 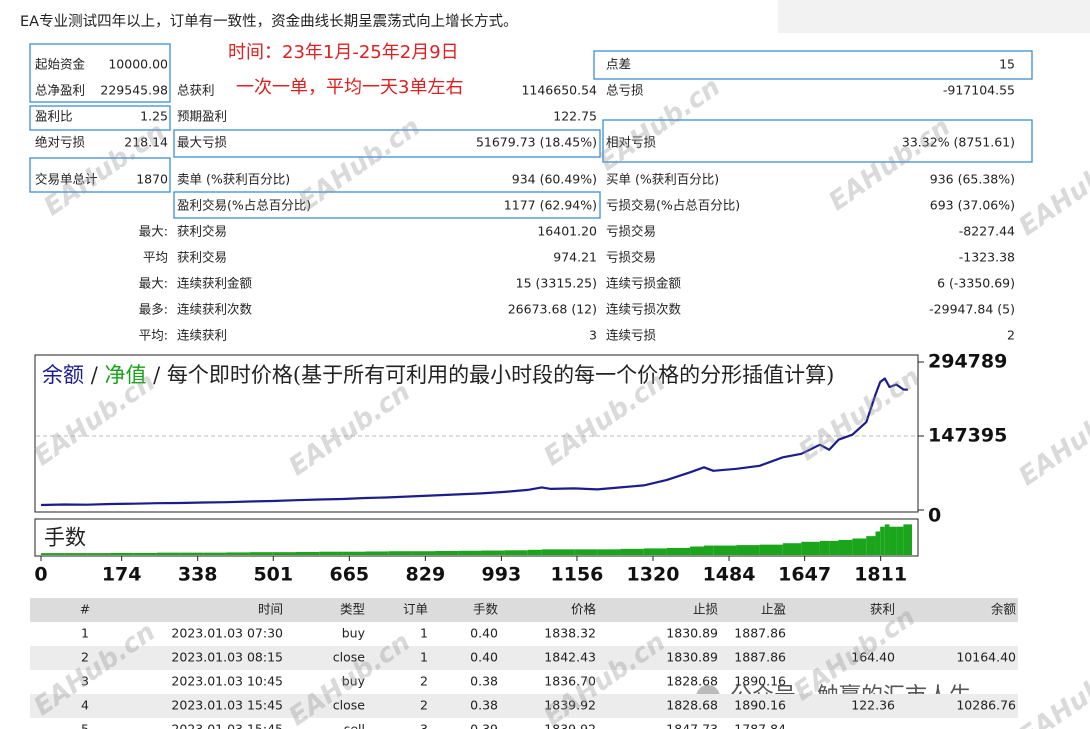 I want to click on table-cell: 2023.01.03 08:15, so click(x=227, y=657).